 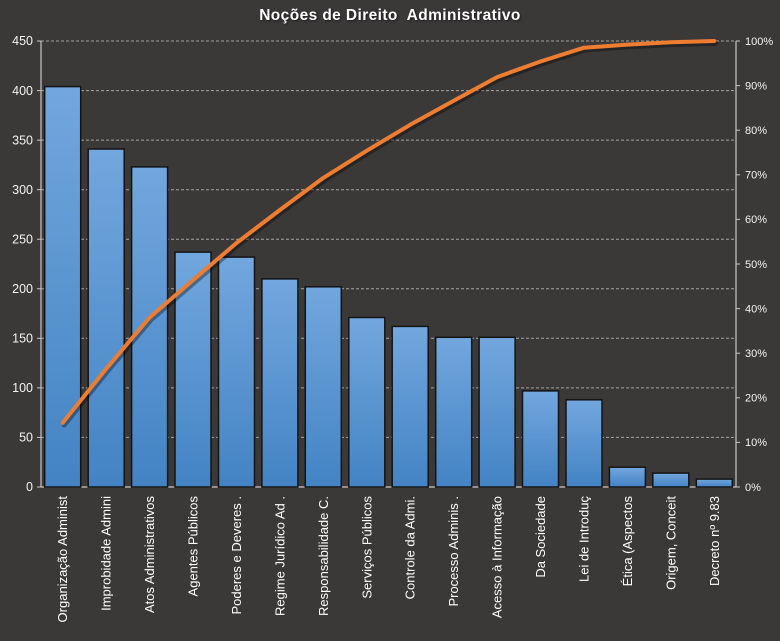 I want to click on x-axis-category-label: Responsabilidade C., so click(x=323, y=556).